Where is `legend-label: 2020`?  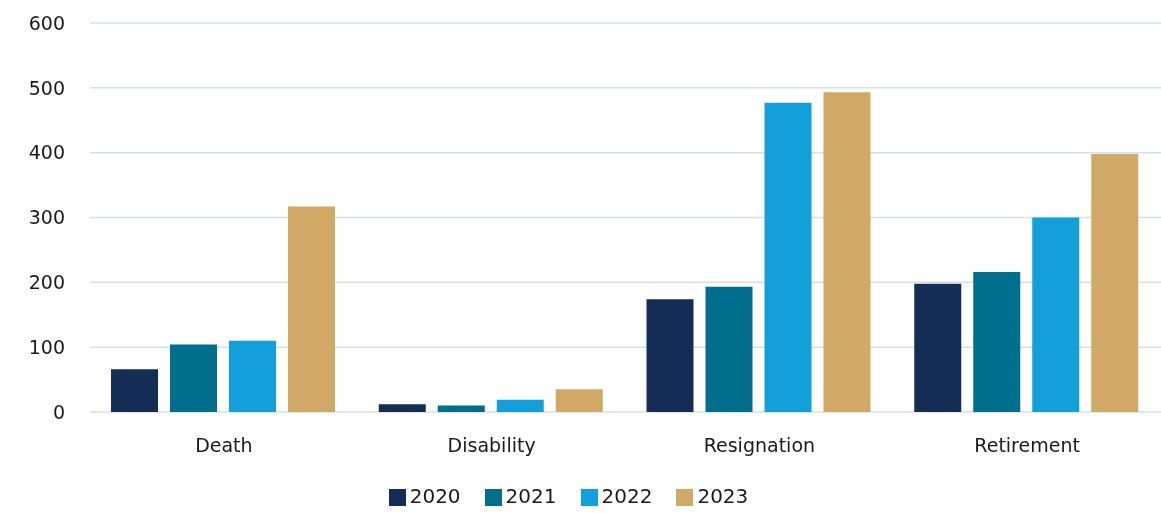 legend-label: 2020 is located at coordinates (435, 496).